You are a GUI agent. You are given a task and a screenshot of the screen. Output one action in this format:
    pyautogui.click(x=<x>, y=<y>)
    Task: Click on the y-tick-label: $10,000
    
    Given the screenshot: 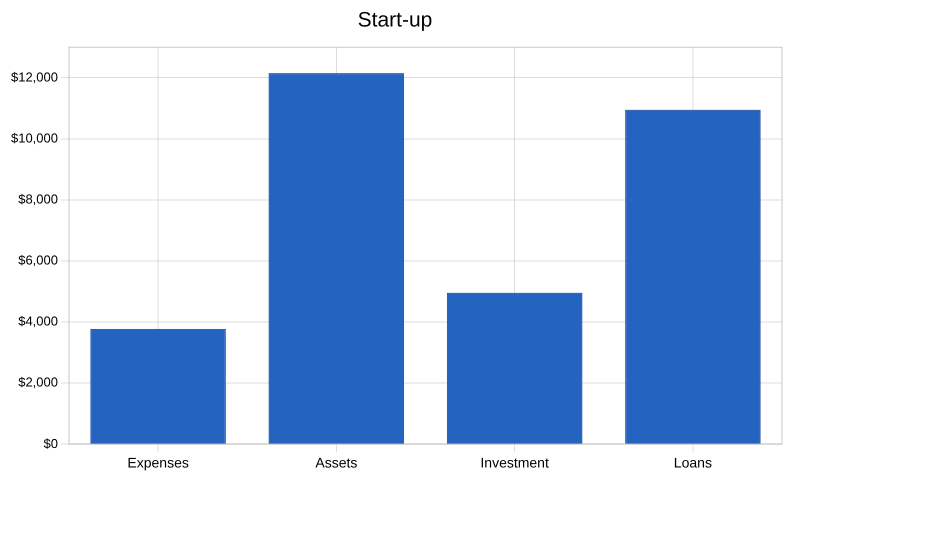 What is the action you would take?
    pyautogui.click(x=34, y=138)
    